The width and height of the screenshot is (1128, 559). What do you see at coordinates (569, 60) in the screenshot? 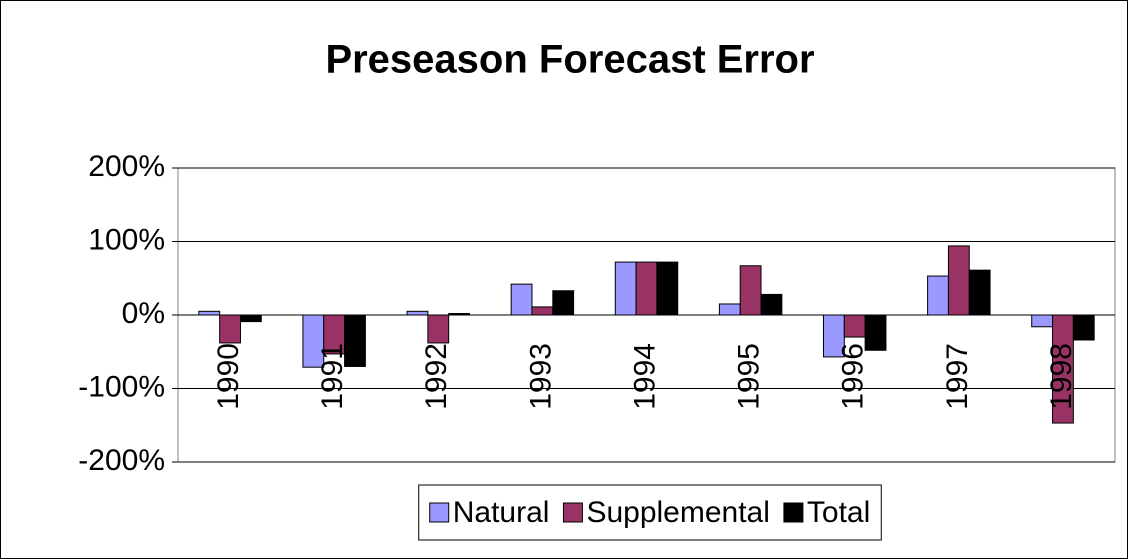
I see `chart-title: Preseason Forecast Error` at bounding box center [569, 60].